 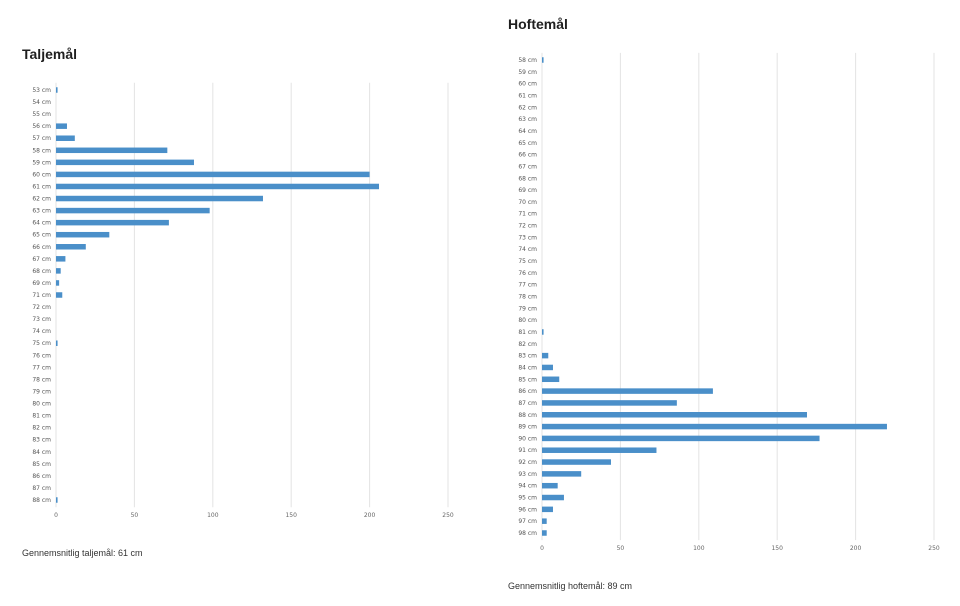 I want to click on hip-category-label: 89 cm, so click(x=527, y=427).